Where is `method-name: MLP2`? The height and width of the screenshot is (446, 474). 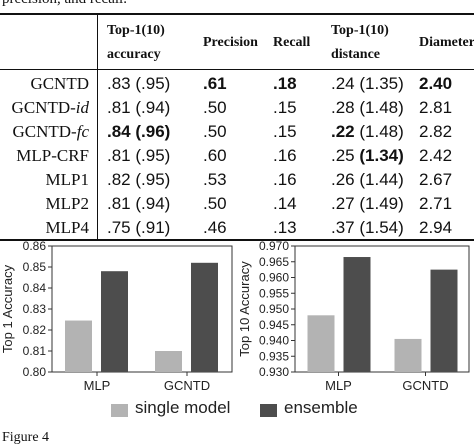 method-name: MLP2 is located at coordinates (67, 203).